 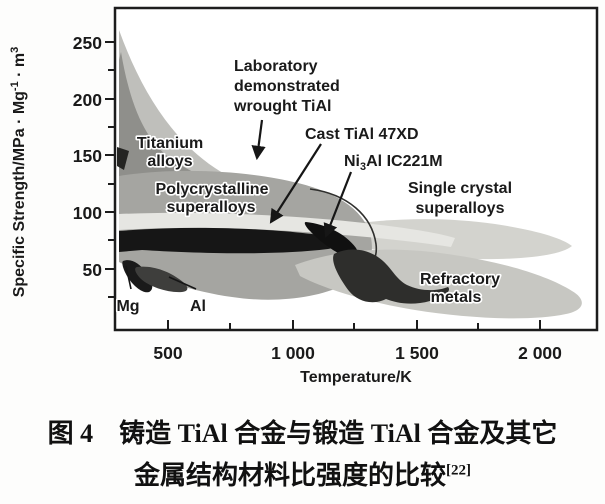 I want to click on caption-line2-text: 金属结构材料比强度的比较, so click(x=289, y=475).